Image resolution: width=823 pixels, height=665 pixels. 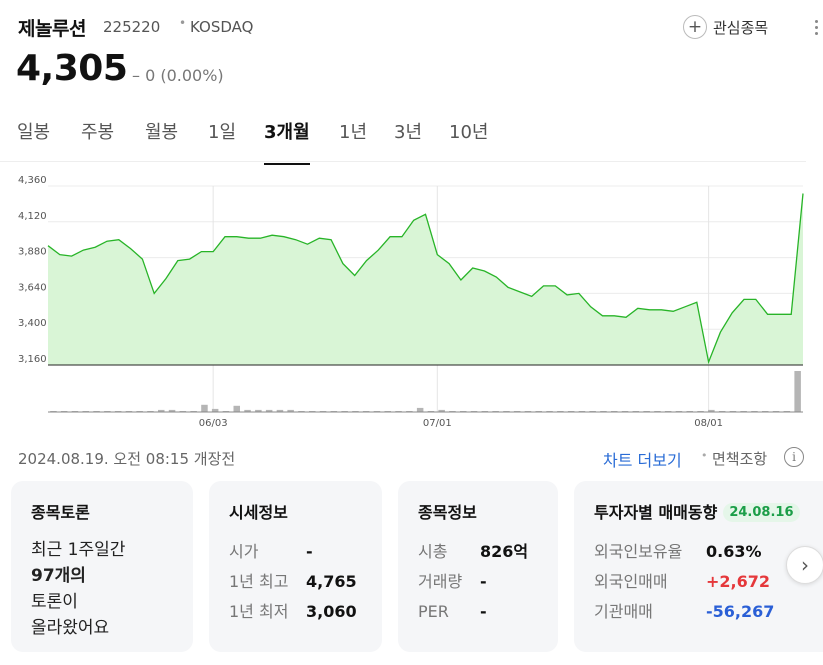 I want to click on date-badge: 24.08.16, so click(x=761, y=512).